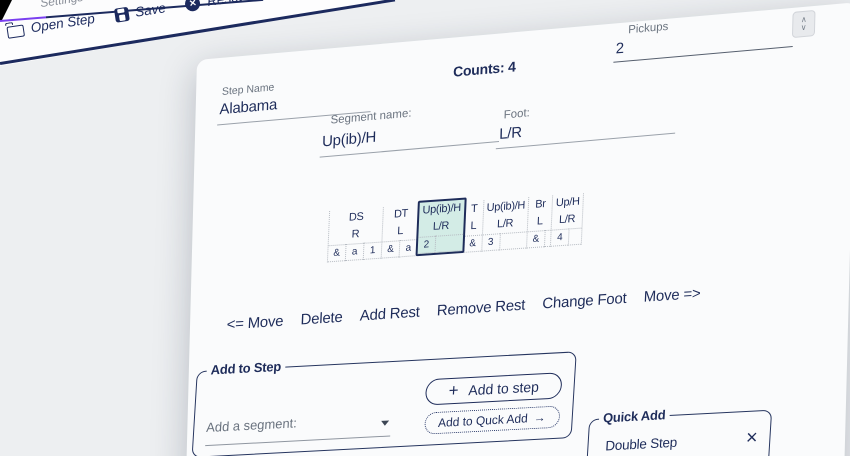  What do you see at coordinates (560, 237) in the screenshot?
I see `count-box: 4` at bounding box center [560, 237].